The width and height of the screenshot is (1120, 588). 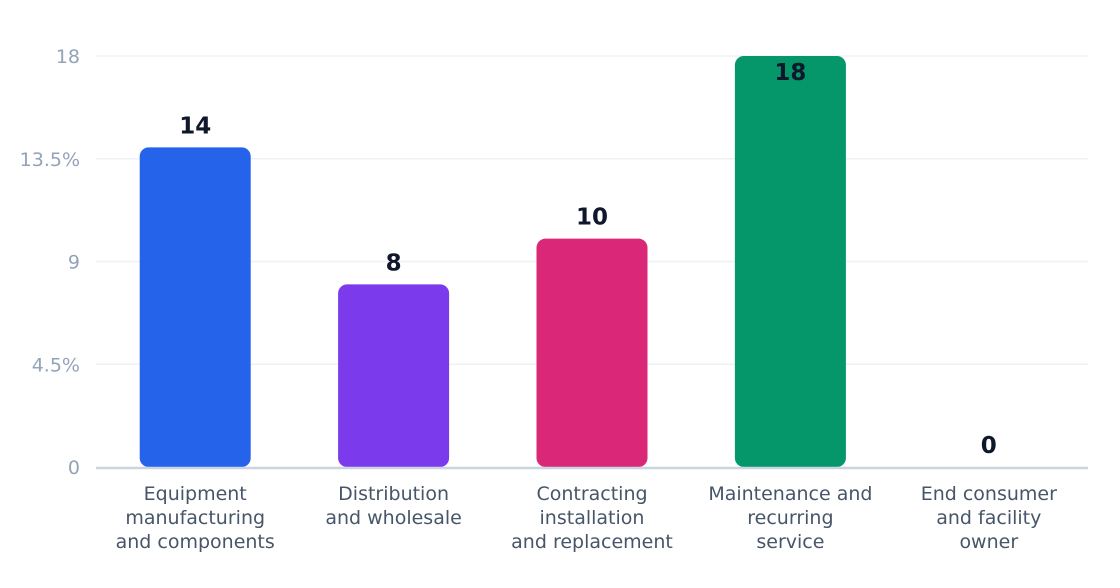 I want to click on x-tick-label: owner, so click(x=988, y=542).